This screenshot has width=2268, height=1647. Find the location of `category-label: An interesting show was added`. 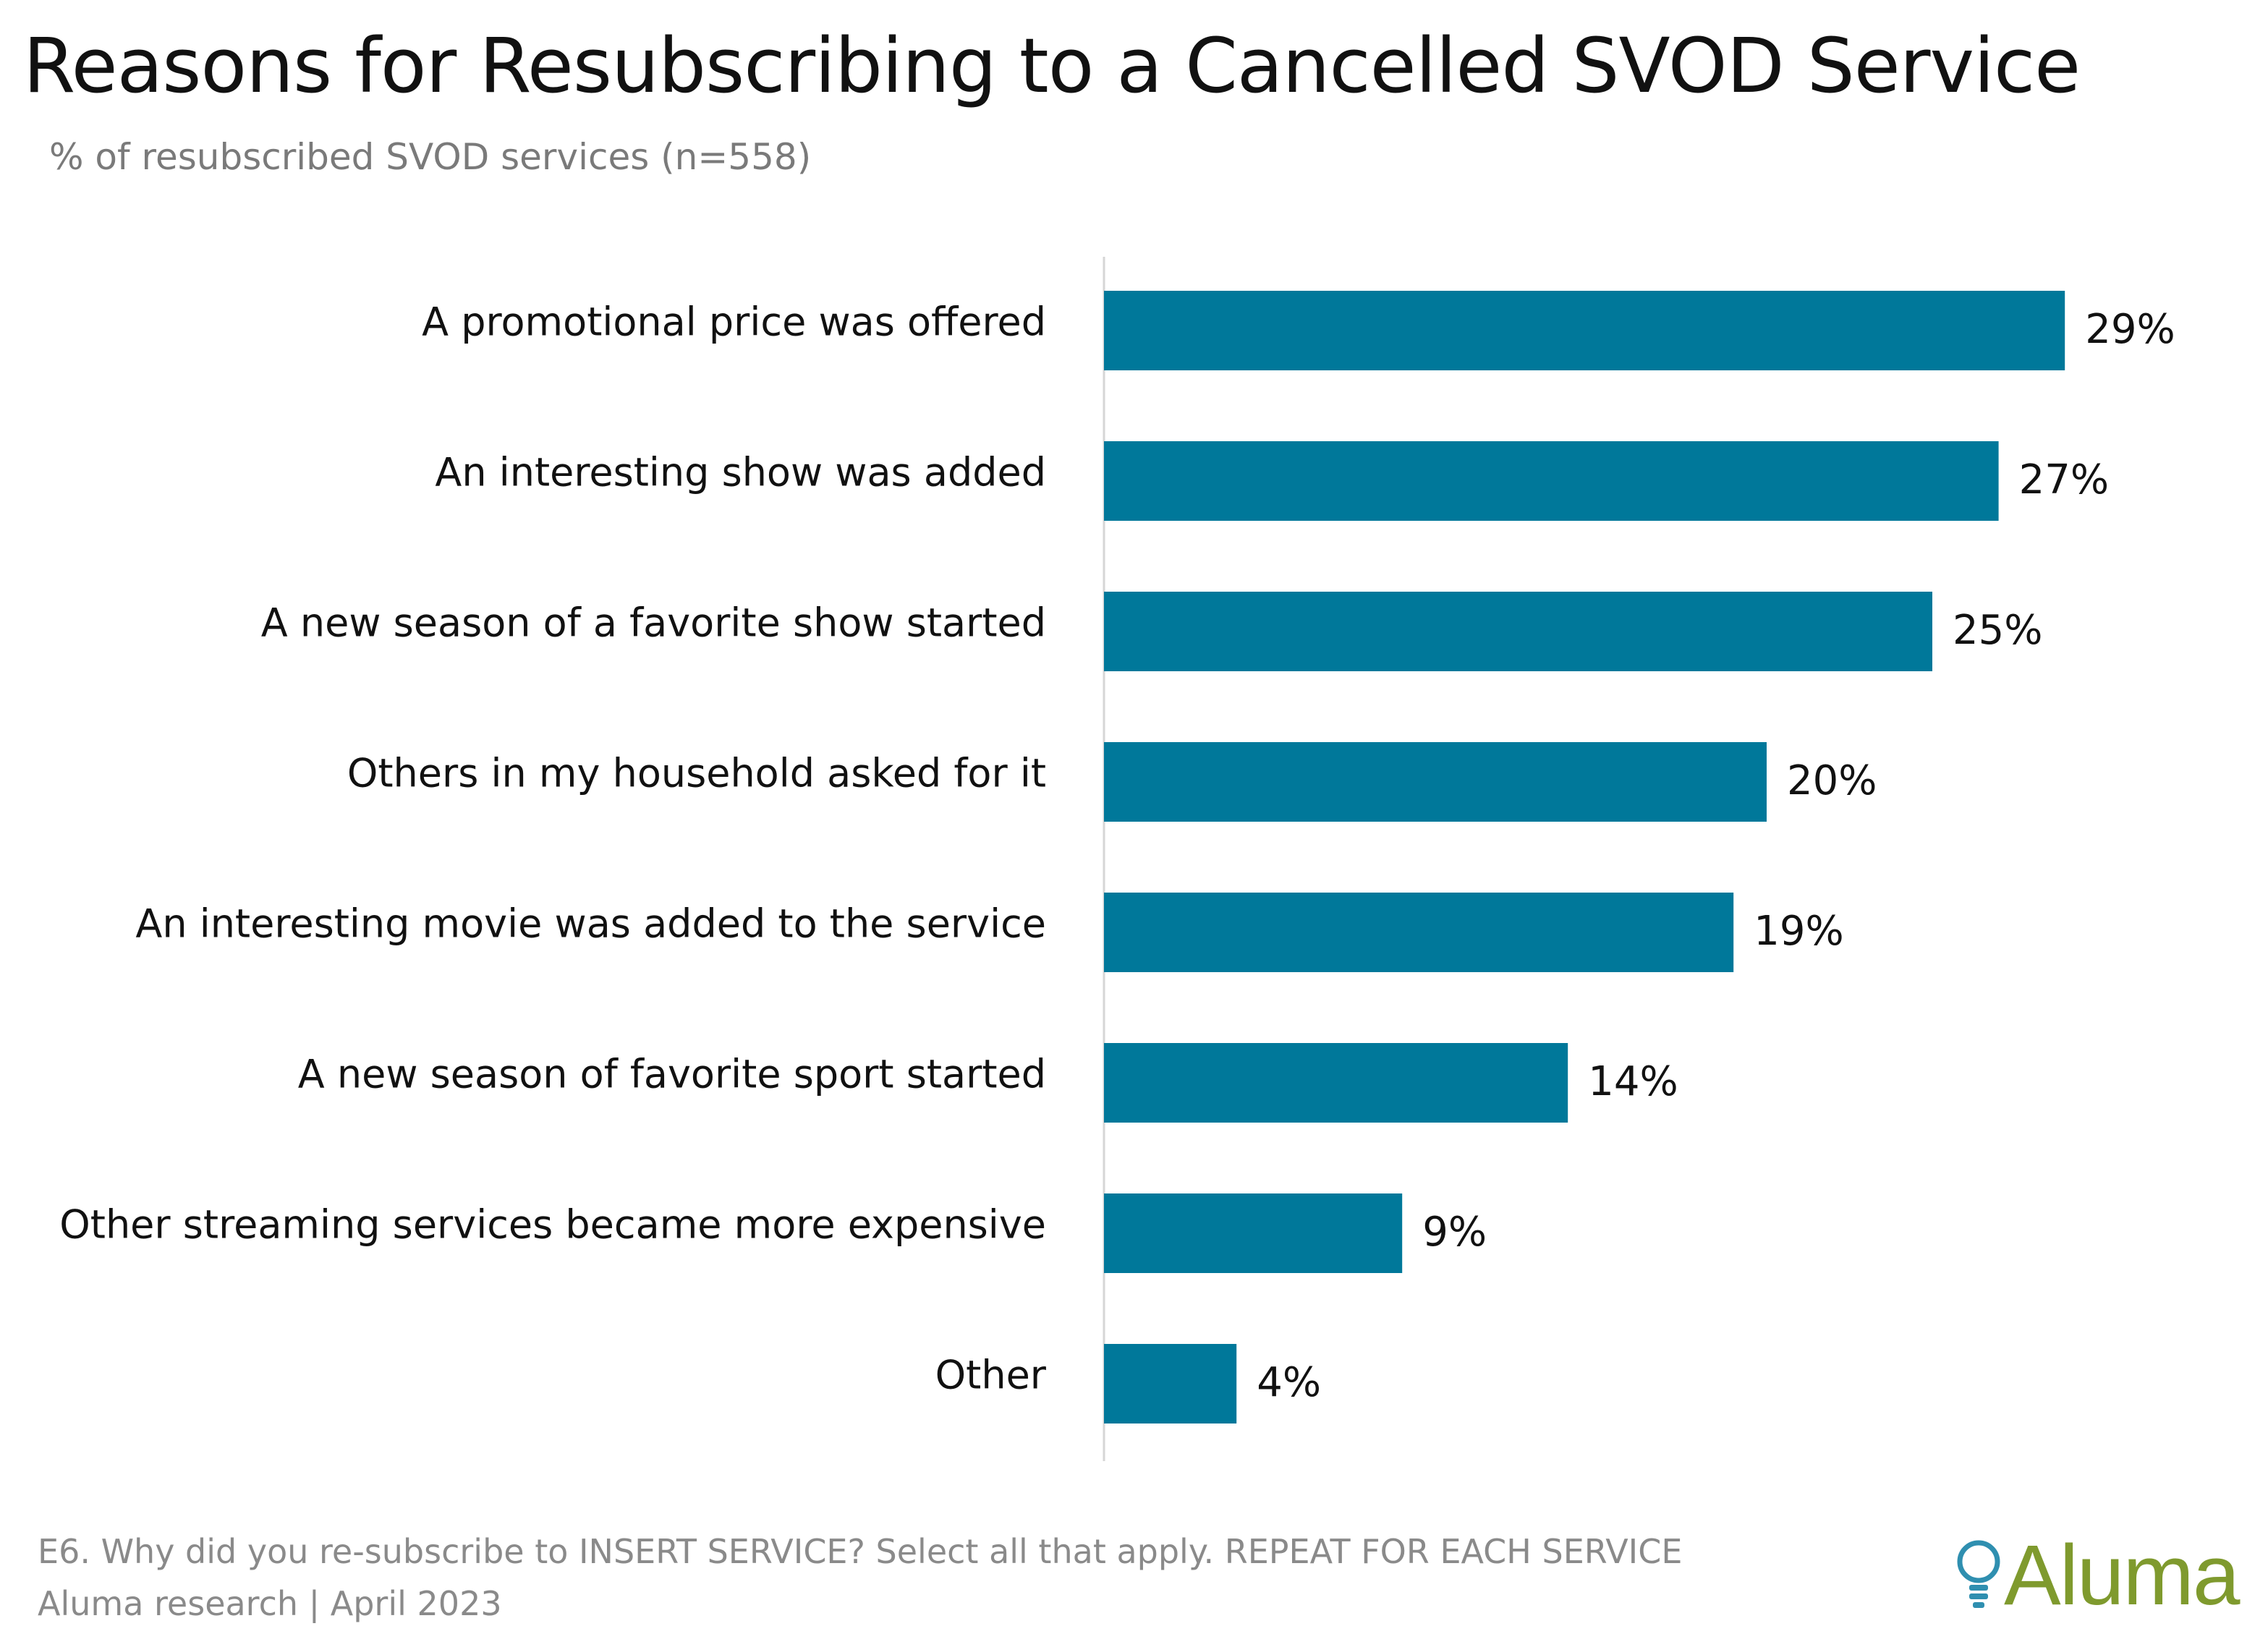

category-label: An interesting show was added is located at coordinates (740, 473).